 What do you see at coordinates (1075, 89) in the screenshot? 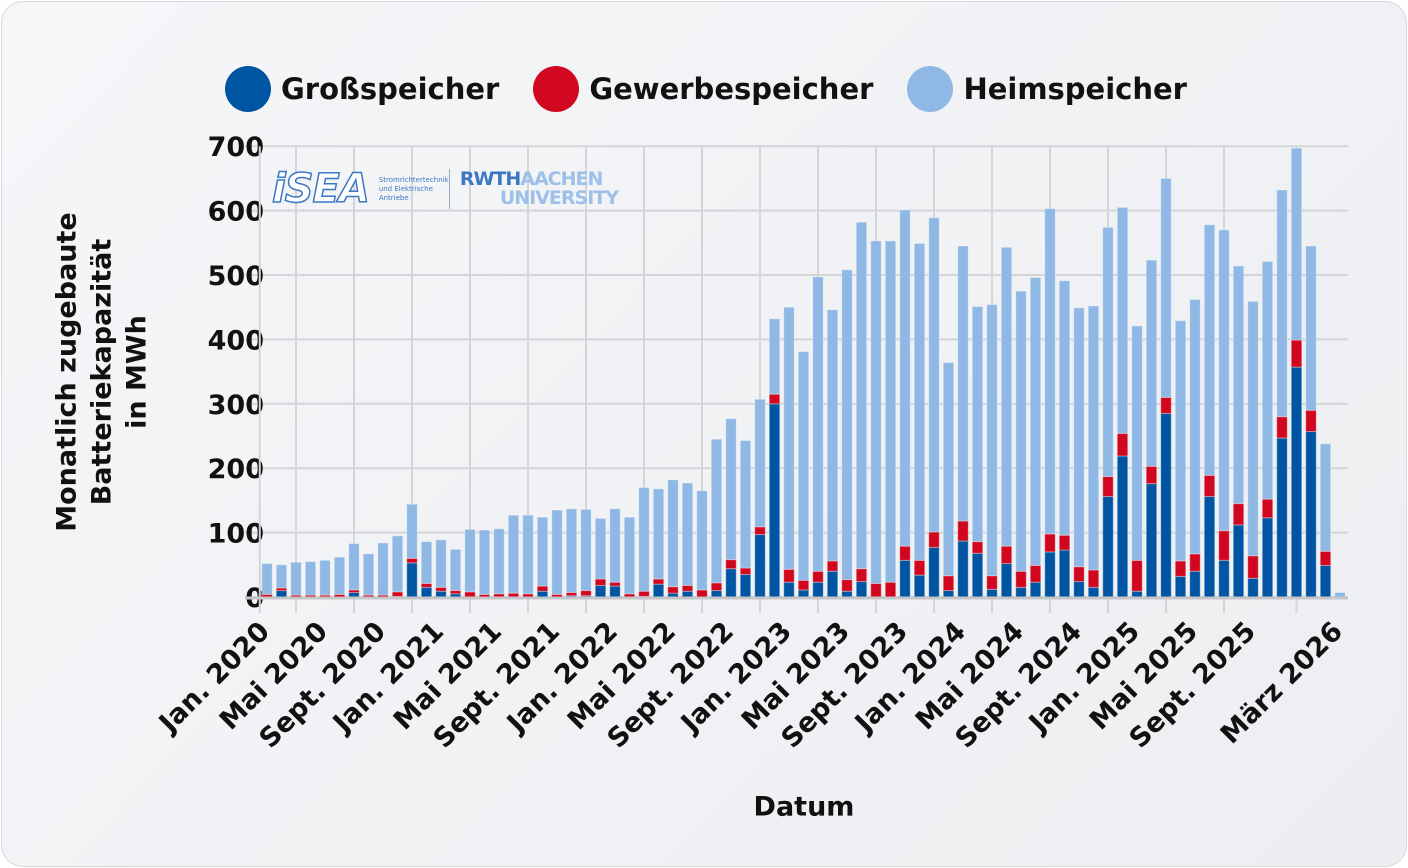
I see `legend-label: Heimspeicher` at bounding box center [1075, 89].